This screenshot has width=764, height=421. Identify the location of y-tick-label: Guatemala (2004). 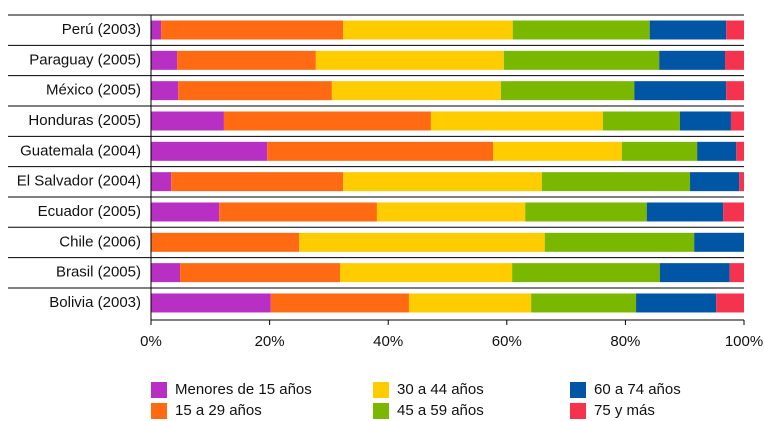
(80, 150).